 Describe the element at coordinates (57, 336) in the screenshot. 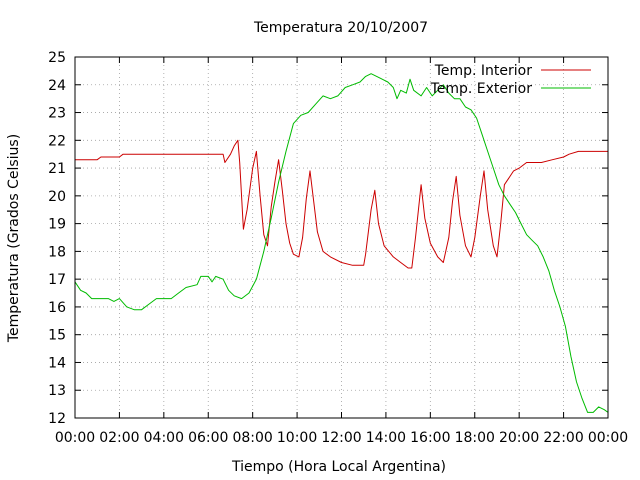

I see `y-tick-label: 15` at that location.